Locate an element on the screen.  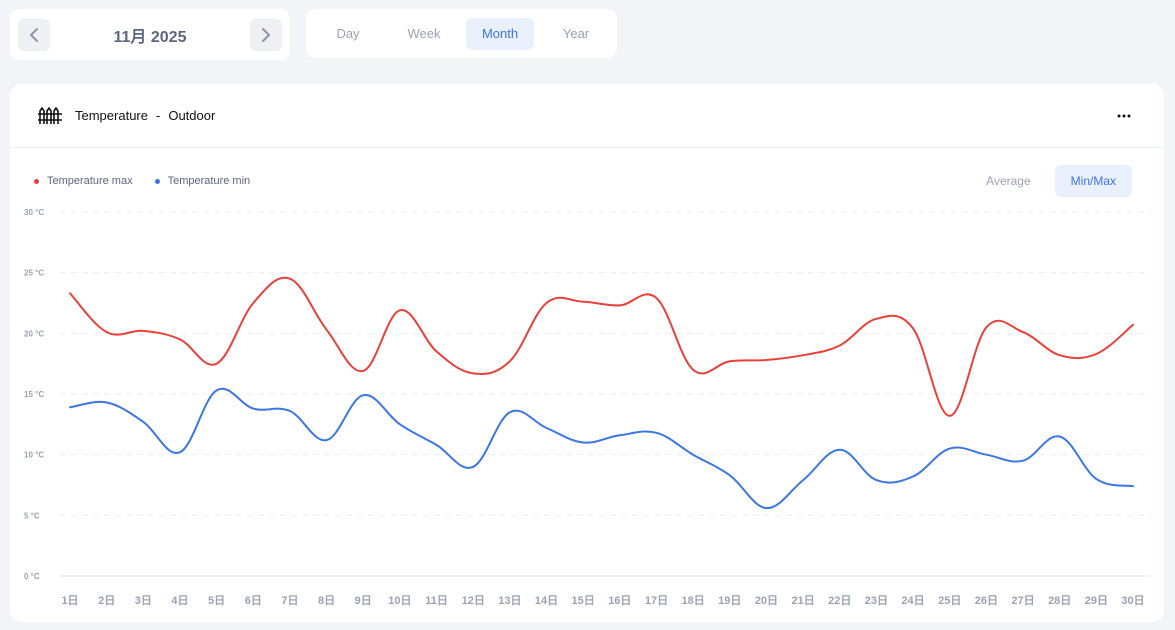
x-tick-label: 29日 is located at coordinates (1096, 600).